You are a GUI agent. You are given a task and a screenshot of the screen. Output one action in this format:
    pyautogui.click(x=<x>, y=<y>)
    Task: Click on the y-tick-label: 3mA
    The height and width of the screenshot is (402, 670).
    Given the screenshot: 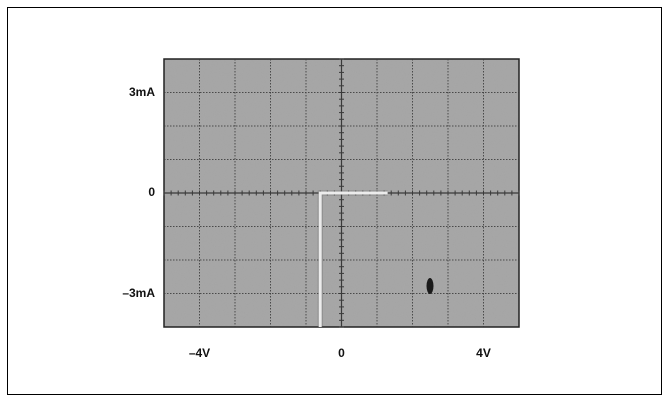 What is the action you would take?
    pyautogui.click(x=141, y=91)
    